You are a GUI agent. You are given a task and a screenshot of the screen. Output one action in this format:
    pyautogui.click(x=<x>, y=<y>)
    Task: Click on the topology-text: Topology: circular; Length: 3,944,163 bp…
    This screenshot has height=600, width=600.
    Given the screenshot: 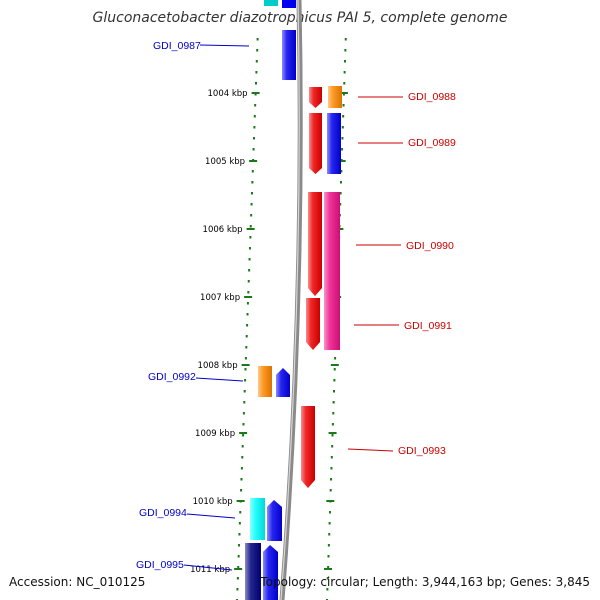 What is the action you would take?
    pyautogui.click(x=425, y=582)
    